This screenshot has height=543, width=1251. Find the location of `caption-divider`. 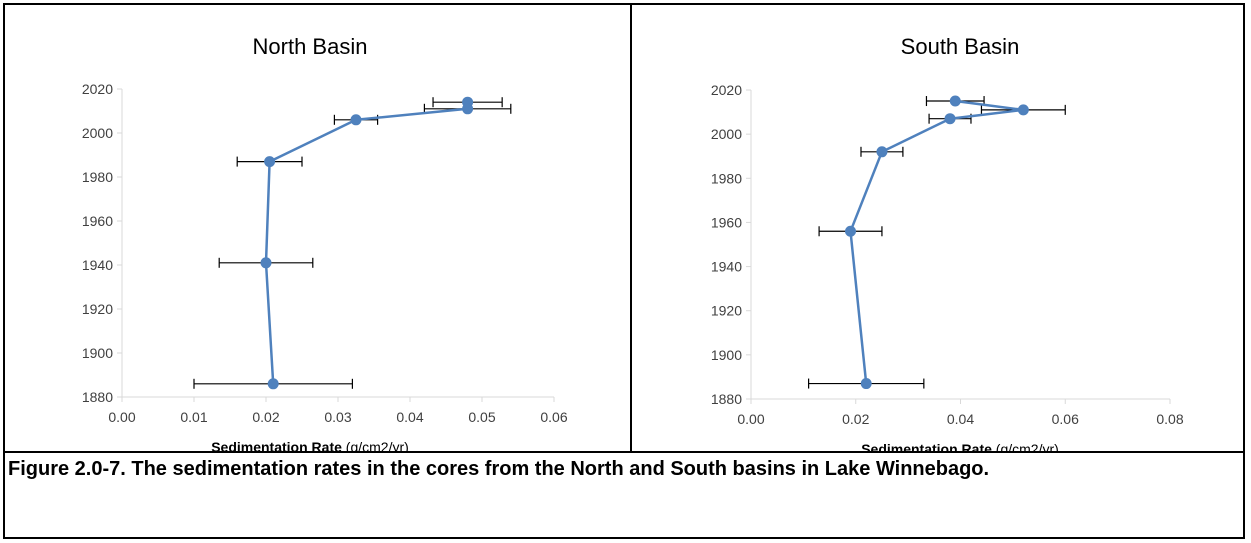

caption-divider is located at coordinates (624, 452).